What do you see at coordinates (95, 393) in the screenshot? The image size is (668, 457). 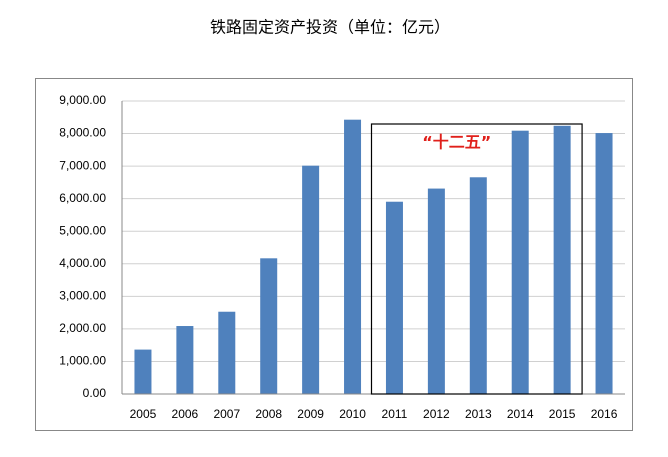 I see `y-tick-label: 0.00` at bounding box center [95, 393].